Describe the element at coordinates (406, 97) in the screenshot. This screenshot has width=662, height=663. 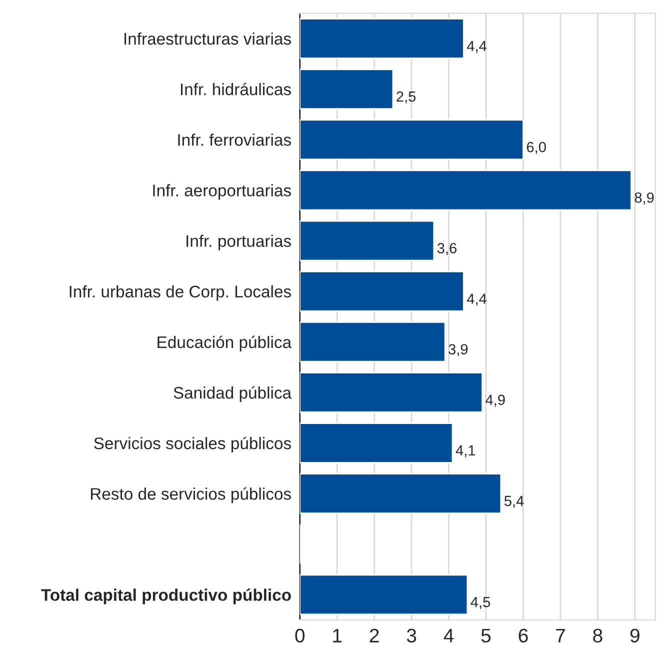
I see `data-label: 2,5` at that location.